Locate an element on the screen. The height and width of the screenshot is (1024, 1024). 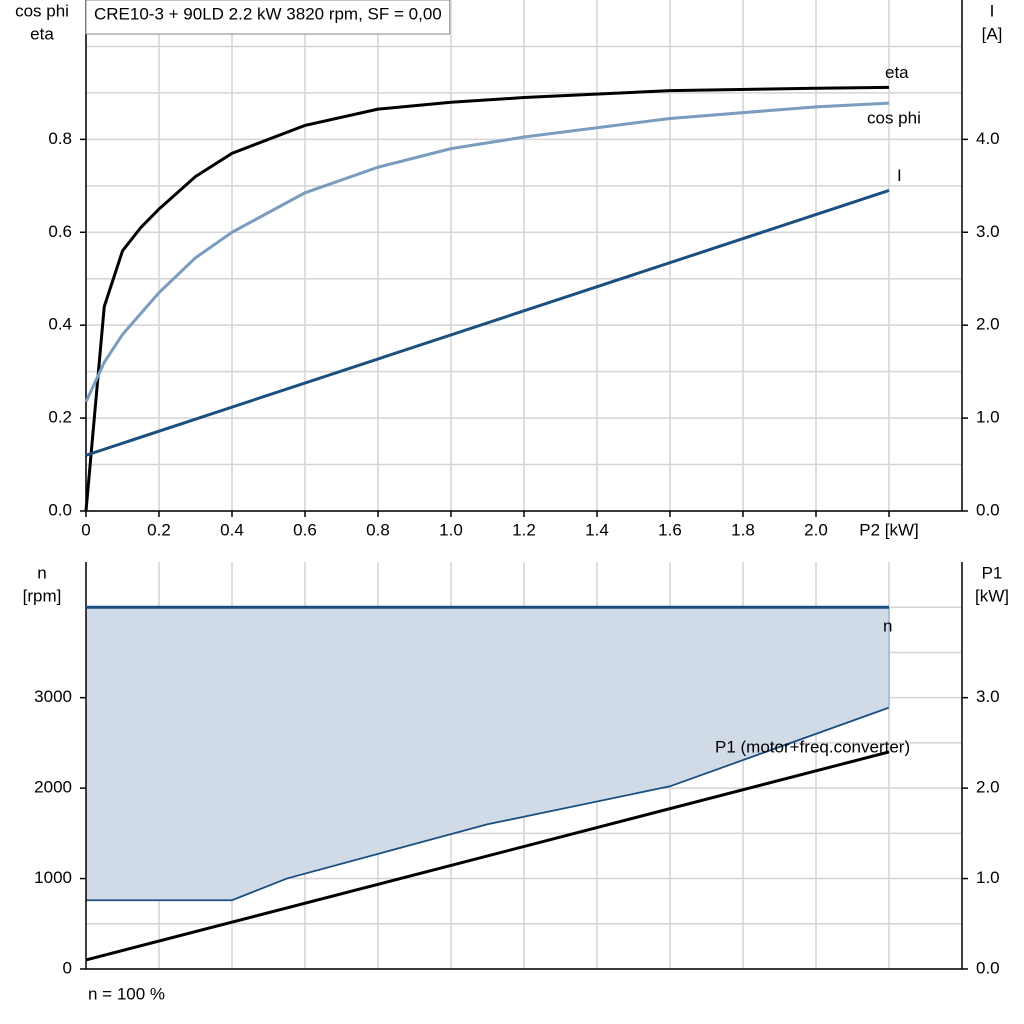
y-tick-label: 0.2 is located at coordinates (60, 417).